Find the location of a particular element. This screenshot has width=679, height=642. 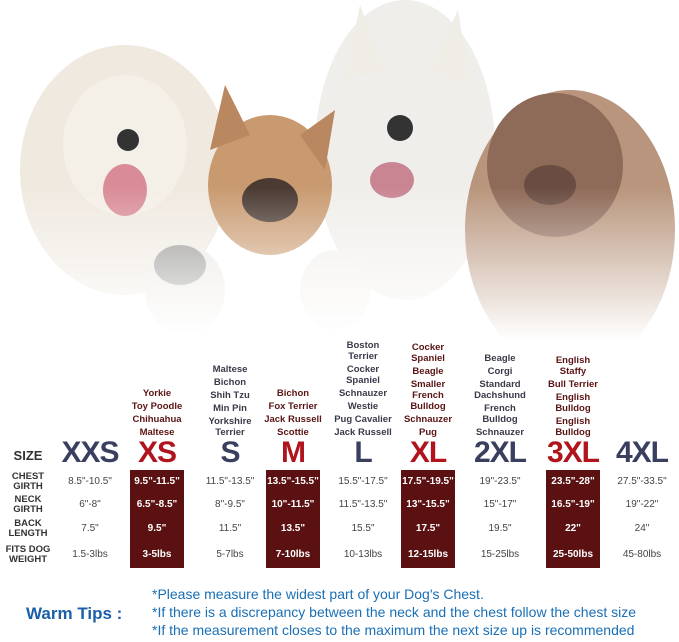

breed: Fox Terrier is located at coordinates (293, 406).